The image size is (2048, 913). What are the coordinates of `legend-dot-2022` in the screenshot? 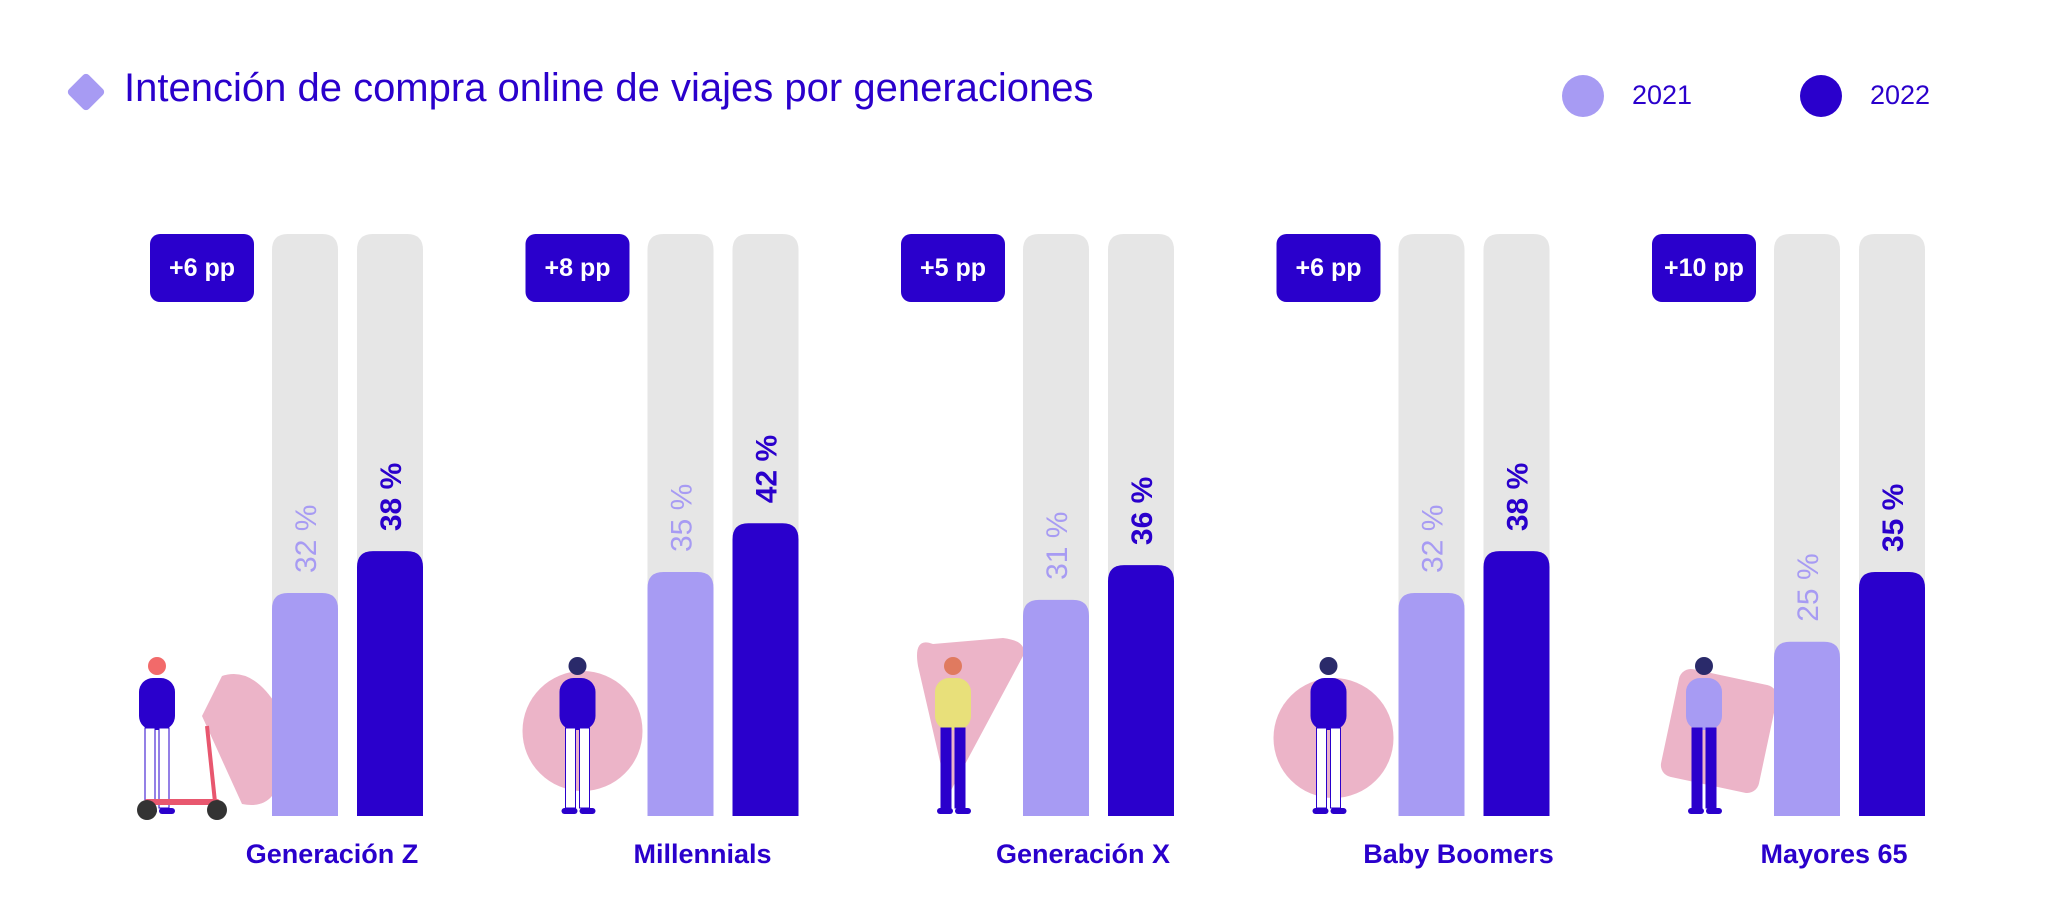 It's located at (1821, 96).